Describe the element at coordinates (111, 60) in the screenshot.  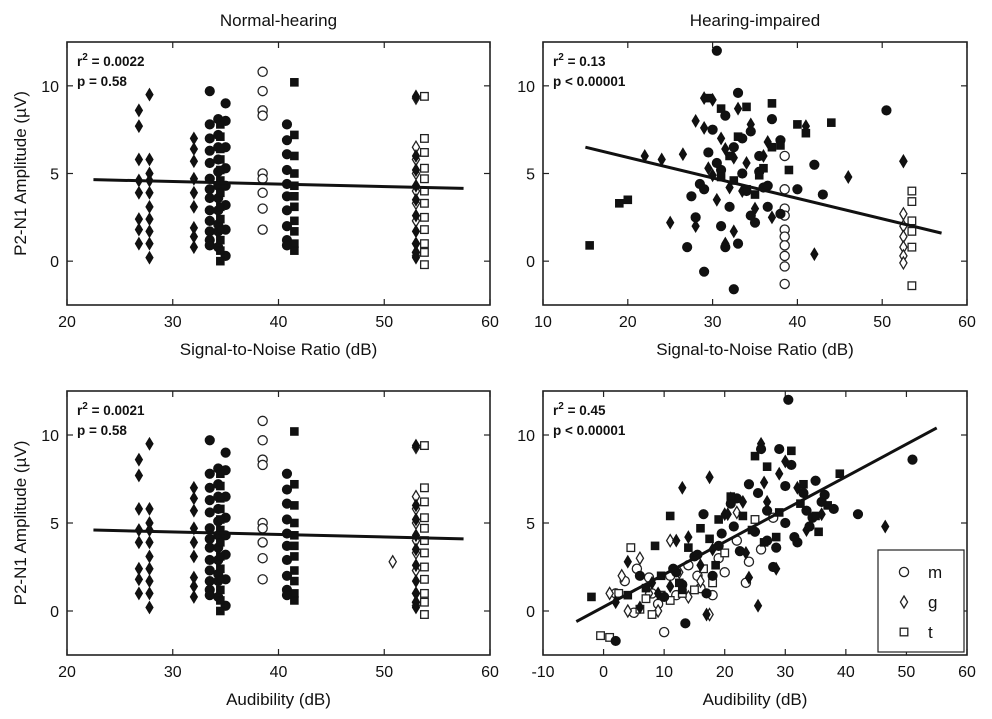
I see `r-squared-annotation: r2 = 0.0022` at that location.